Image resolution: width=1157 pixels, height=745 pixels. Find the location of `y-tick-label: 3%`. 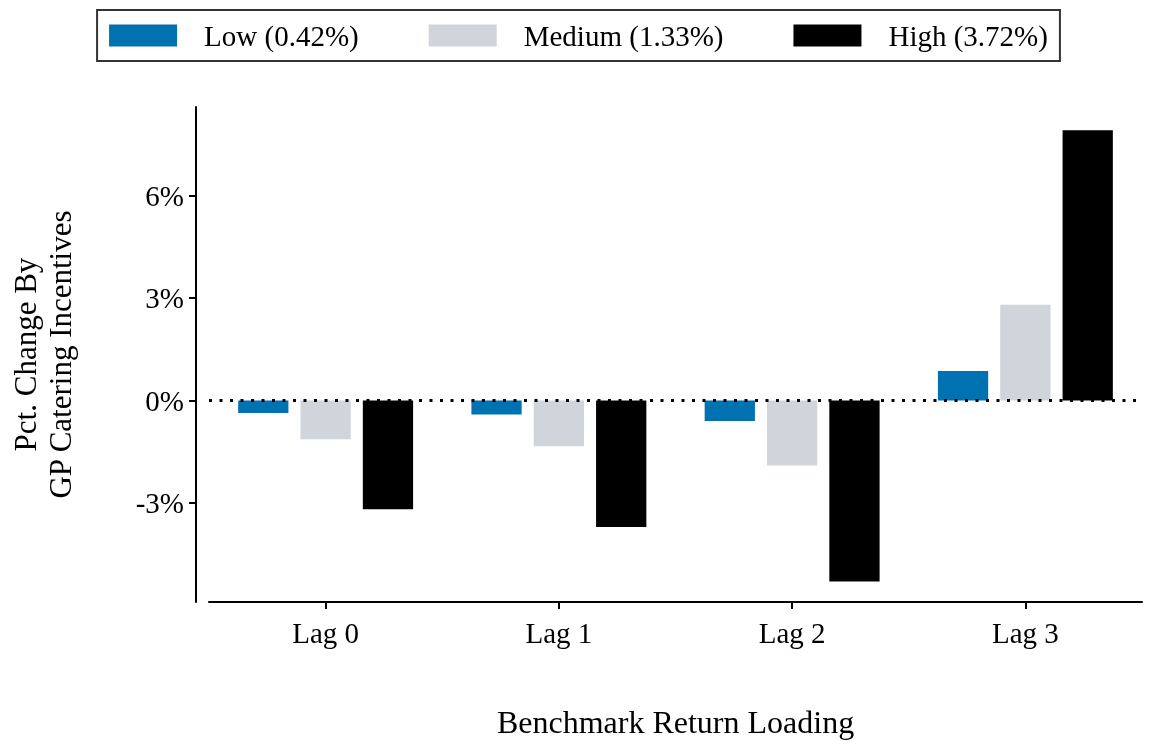

y-tick-label: 3% is located at coordinates (164, 298).